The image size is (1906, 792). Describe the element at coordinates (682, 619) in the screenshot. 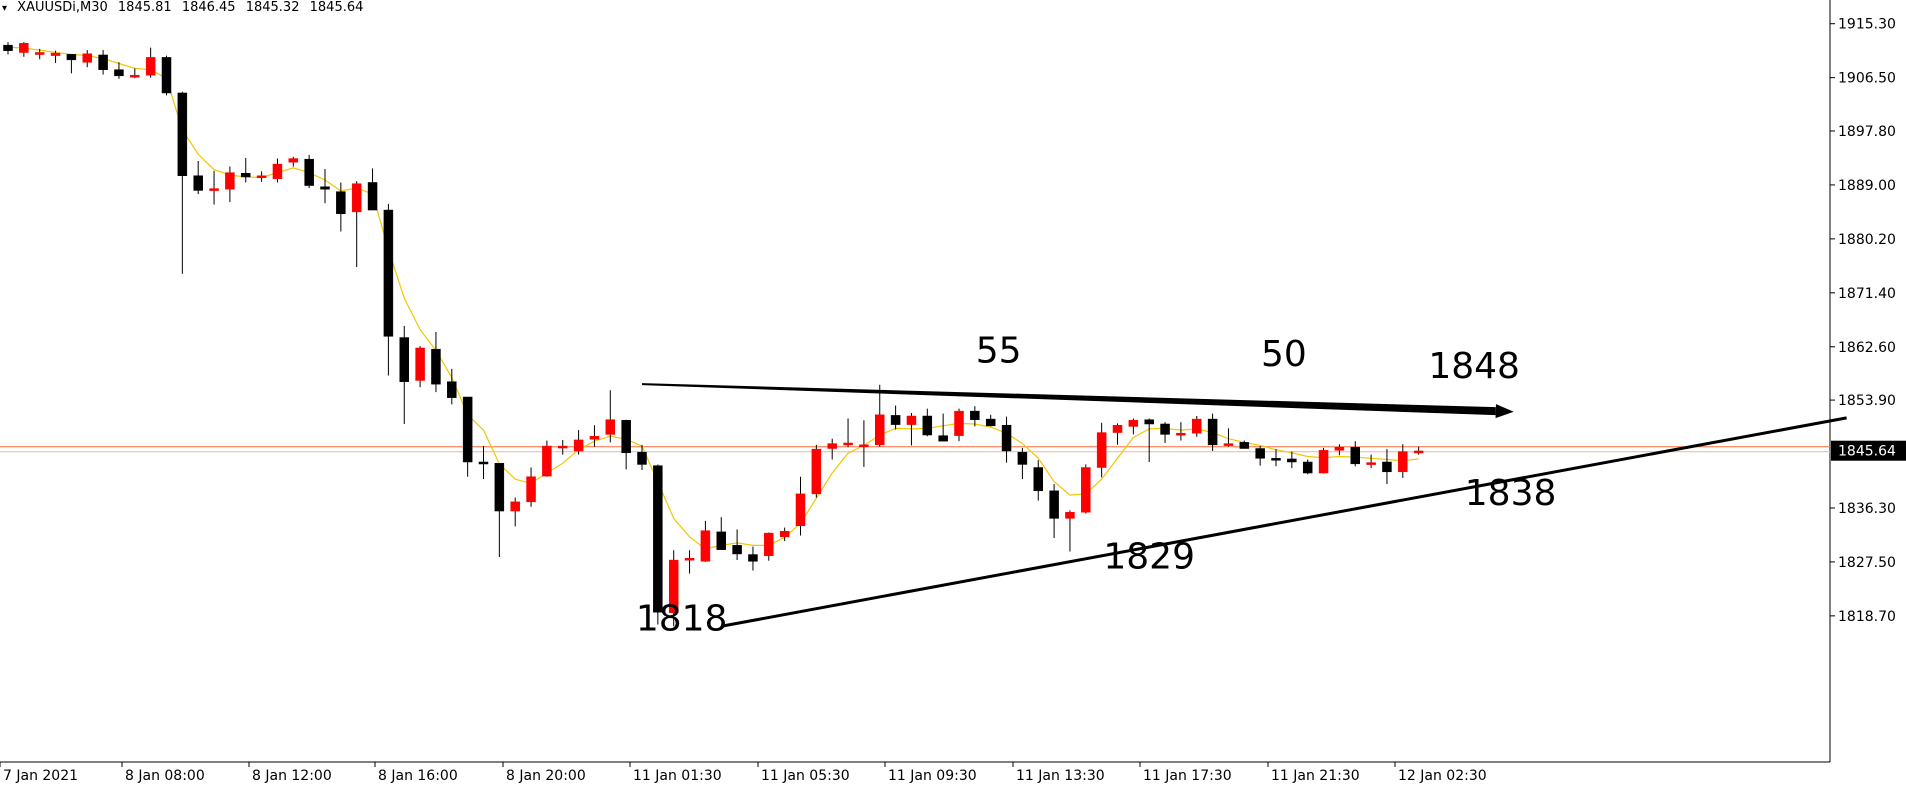

I see `annotation-label: 1818` at that location.